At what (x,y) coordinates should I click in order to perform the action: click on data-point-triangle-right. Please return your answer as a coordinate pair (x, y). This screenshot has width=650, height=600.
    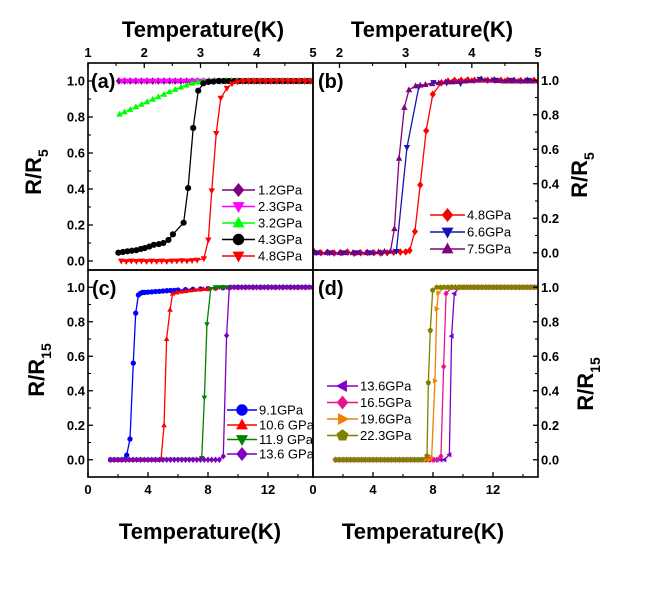
    Looking at the image, I should click on (439, 293).